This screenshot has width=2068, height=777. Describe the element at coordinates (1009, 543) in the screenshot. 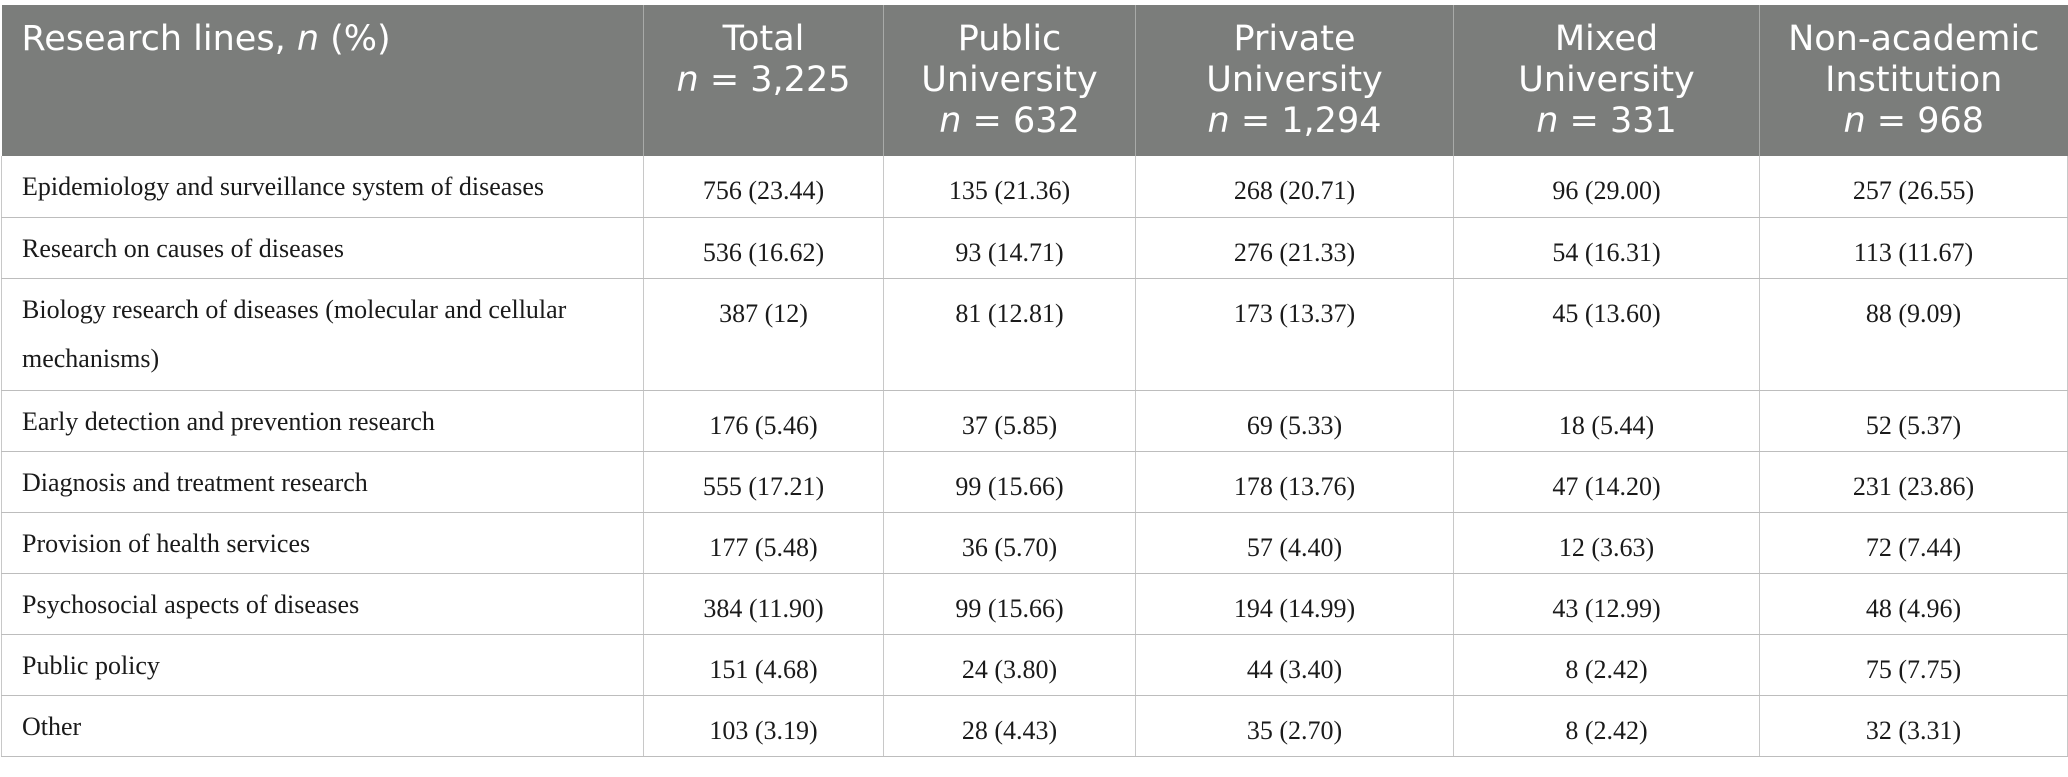

I see `cell-public: 36 (5.70)` at that location.